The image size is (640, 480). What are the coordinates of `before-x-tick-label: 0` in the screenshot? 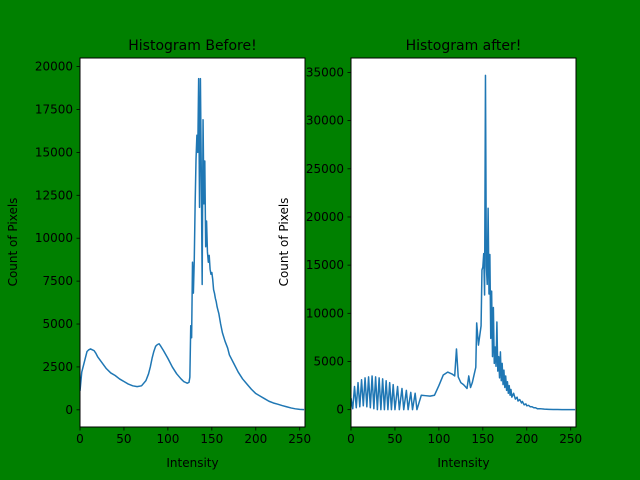 It's located at (80, 439).